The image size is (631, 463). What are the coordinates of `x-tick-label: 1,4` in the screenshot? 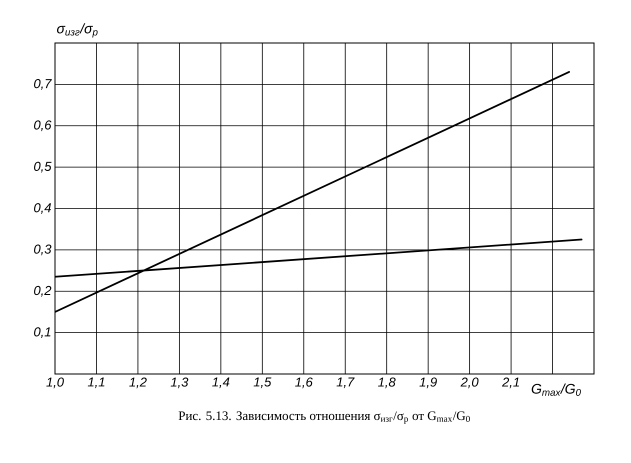 It's located at (221, 383).